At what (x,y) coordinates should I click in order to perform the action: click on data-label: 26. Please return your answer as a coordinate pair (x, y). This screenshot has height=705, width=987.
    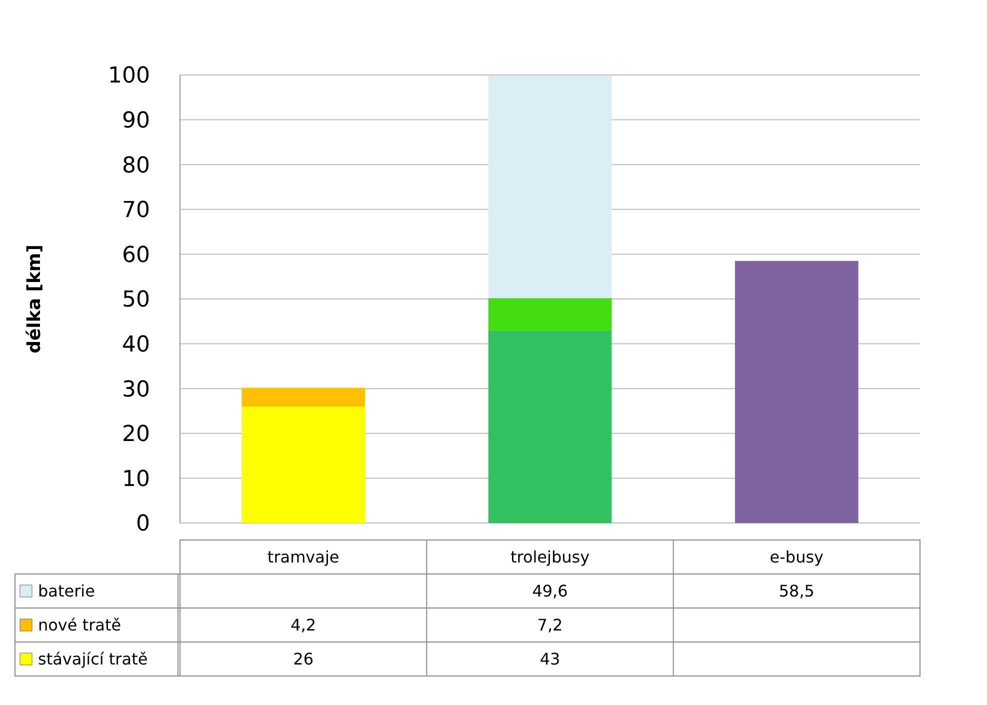
    Looking at the image, I should click on (303, 659).